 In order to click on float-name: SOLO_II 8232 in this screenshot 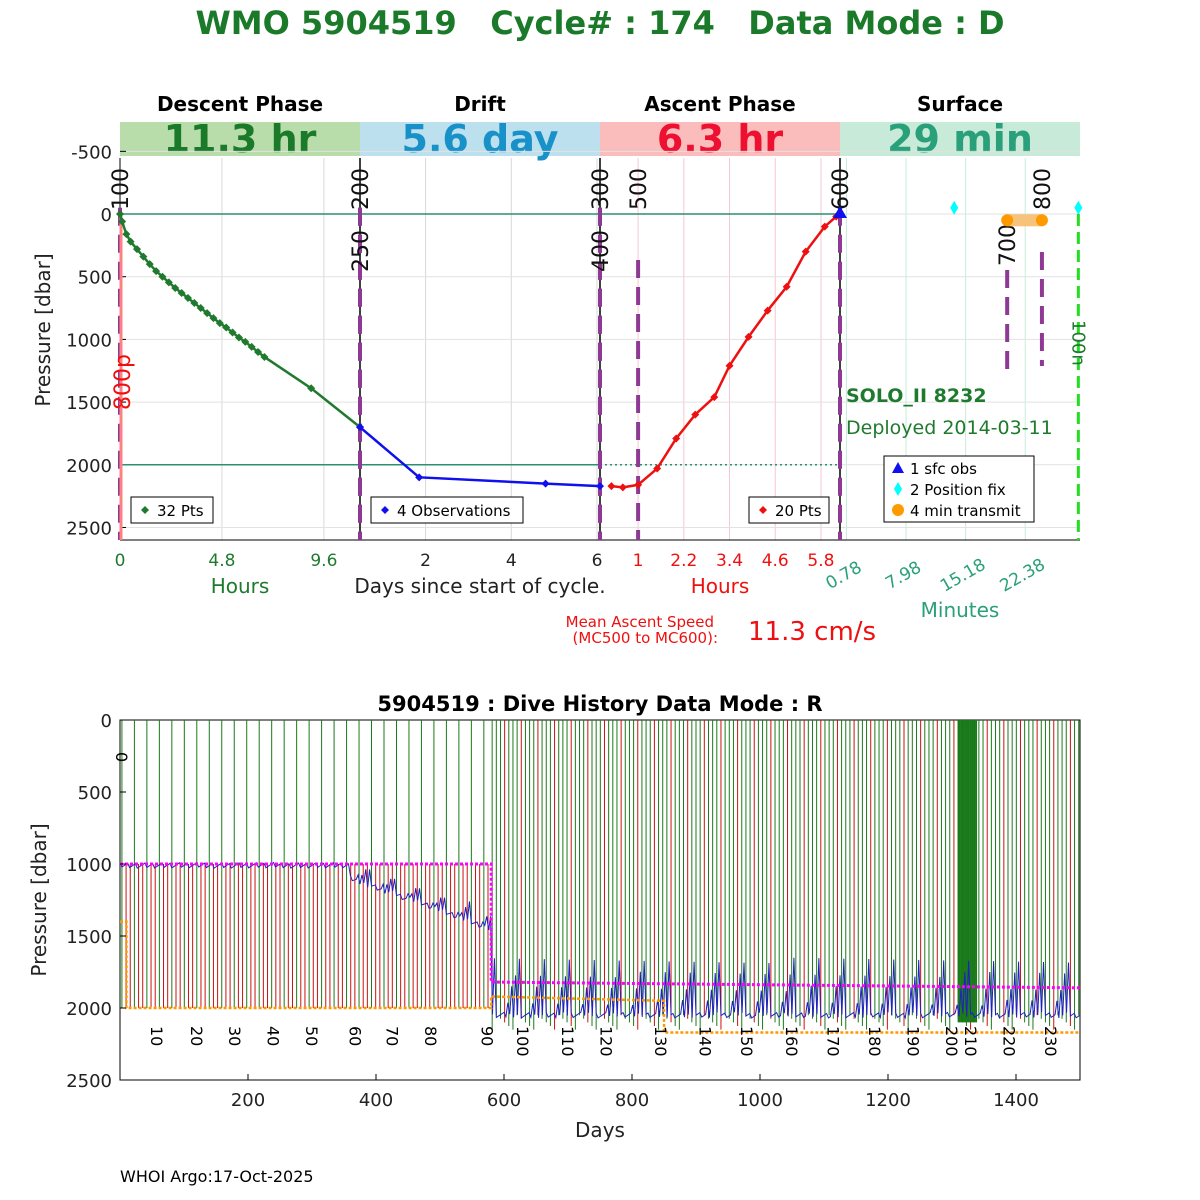, I will do `click(916, 396)`.